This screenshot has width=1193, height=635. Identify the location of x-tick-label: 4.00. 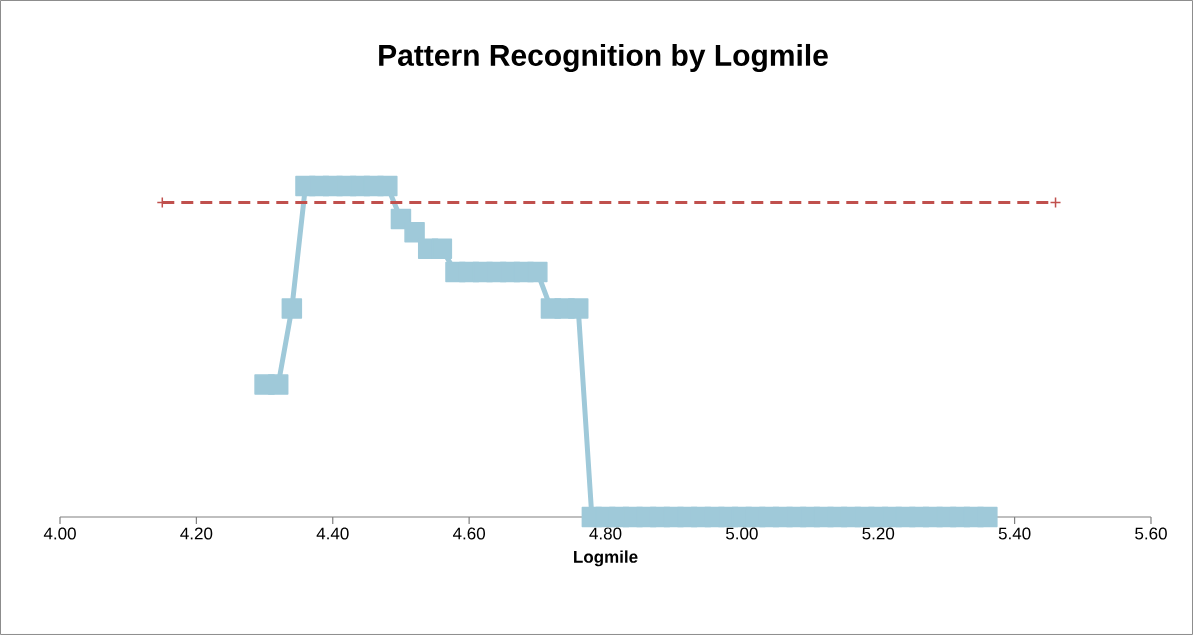
(59, 533).